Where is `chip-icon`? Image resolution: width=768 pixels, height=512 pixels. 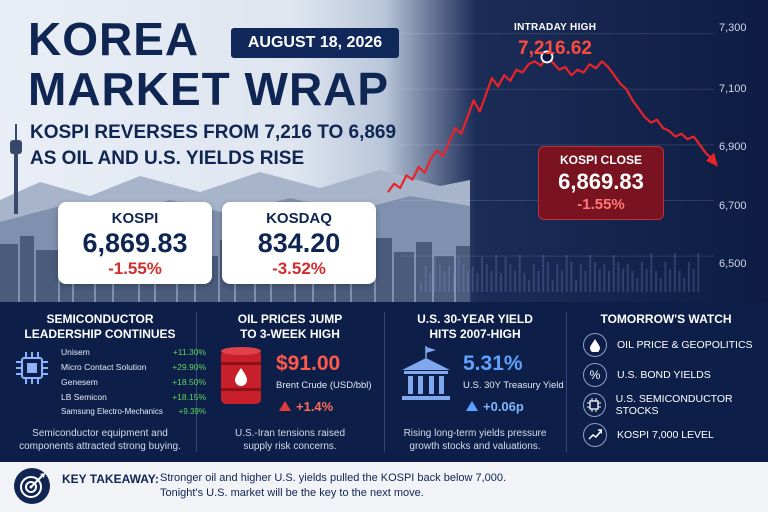
chip-icon is located at coordinates (594, 405).